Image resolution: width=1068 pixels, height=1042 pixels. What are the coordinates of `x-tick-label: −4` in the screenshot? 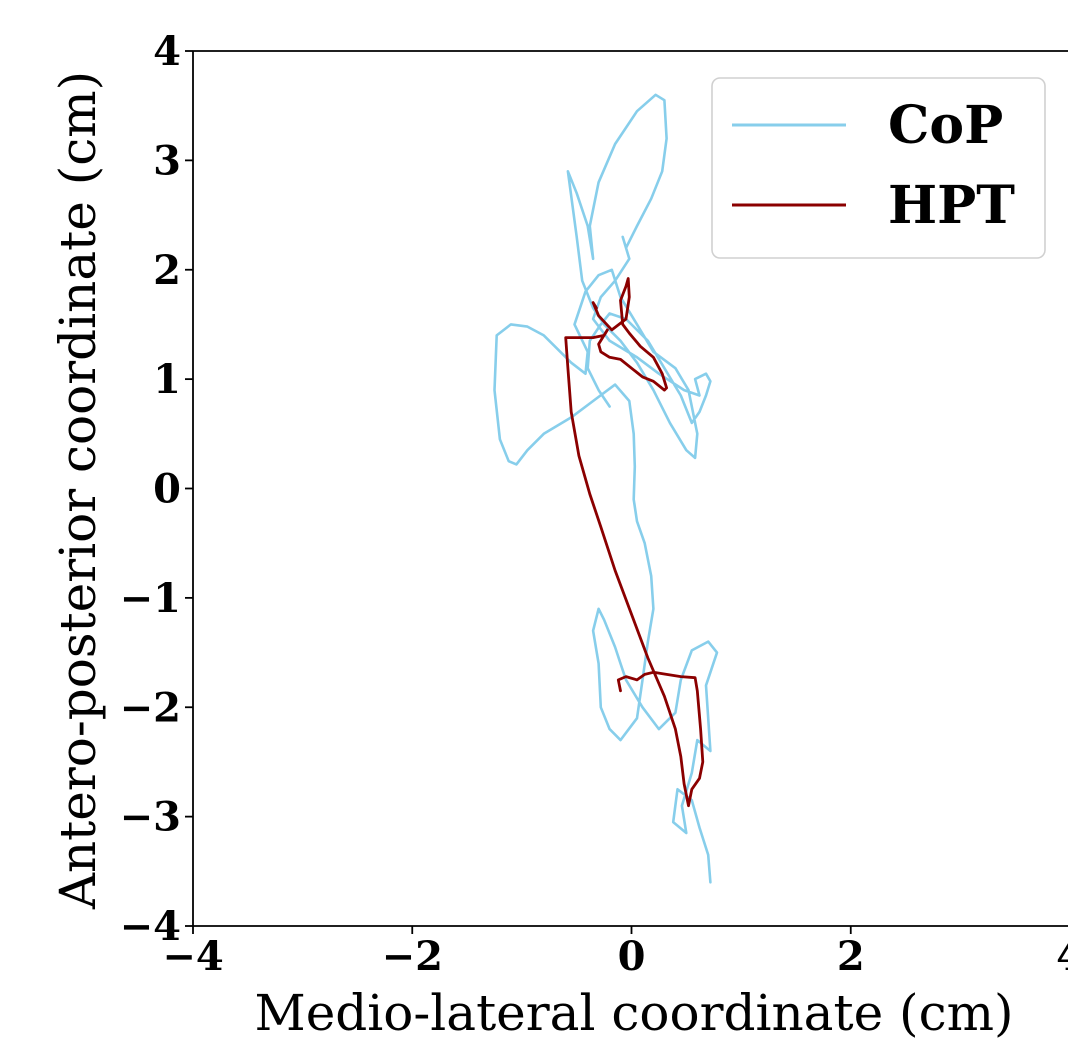 It's located at (192, 956).